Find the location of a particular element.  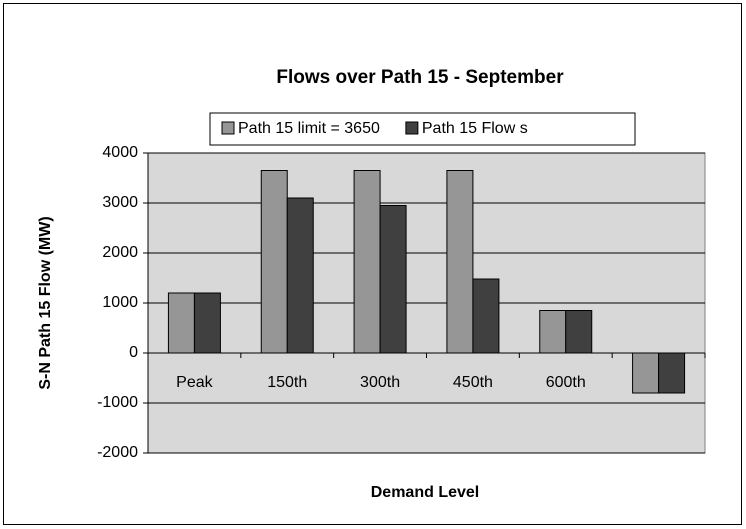

y-axis-title: S-N Path 15 Flow (MW) is located at coordinates (45, 302).